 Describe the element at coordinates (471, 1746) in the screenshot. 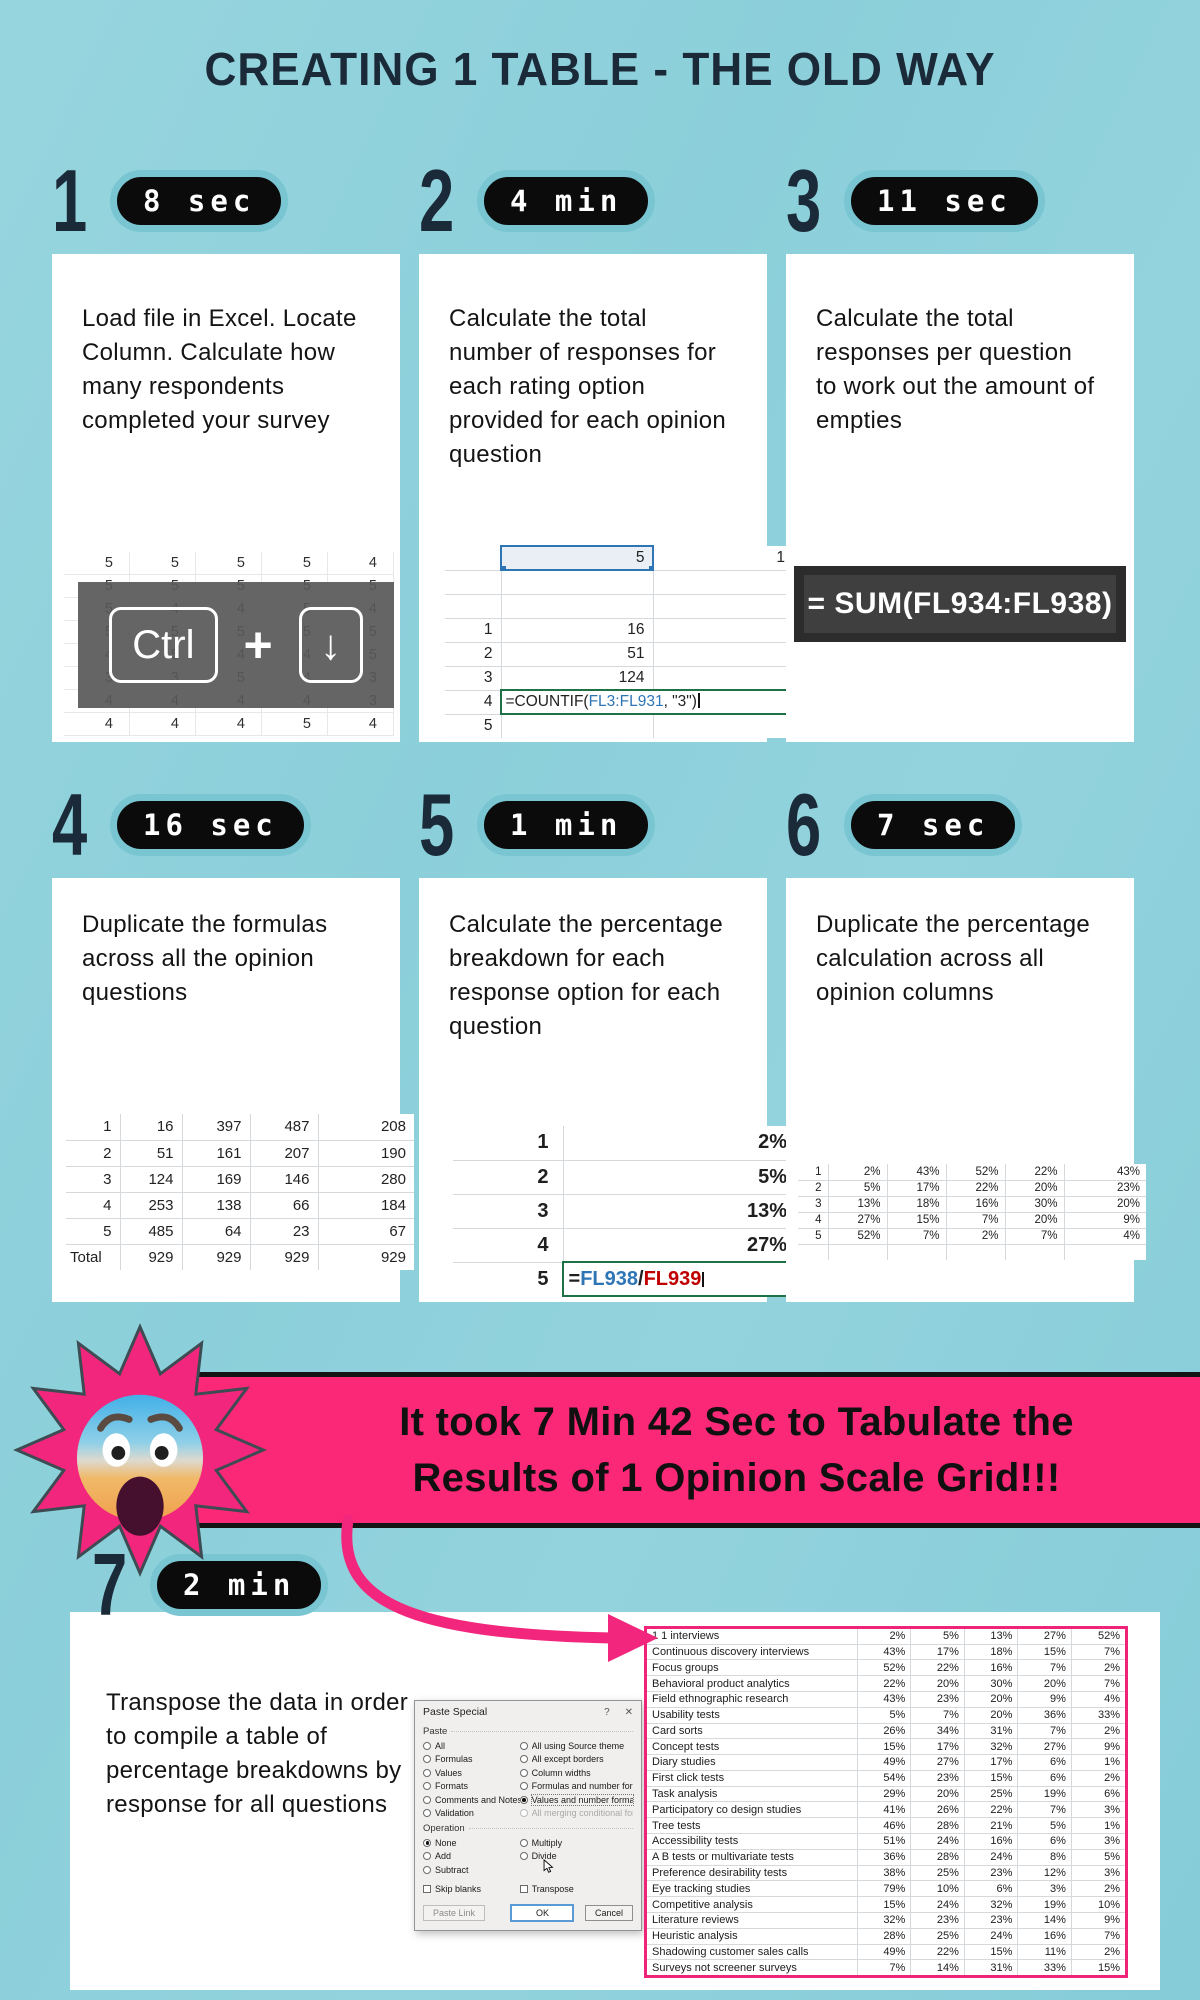

I see `radio-option: All` at that location.